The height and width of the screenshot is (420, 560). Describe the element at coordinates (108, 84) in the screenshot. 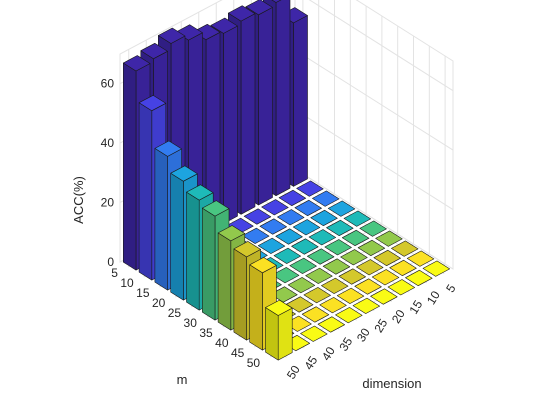

I see `z-tick-label: 60` at that location.